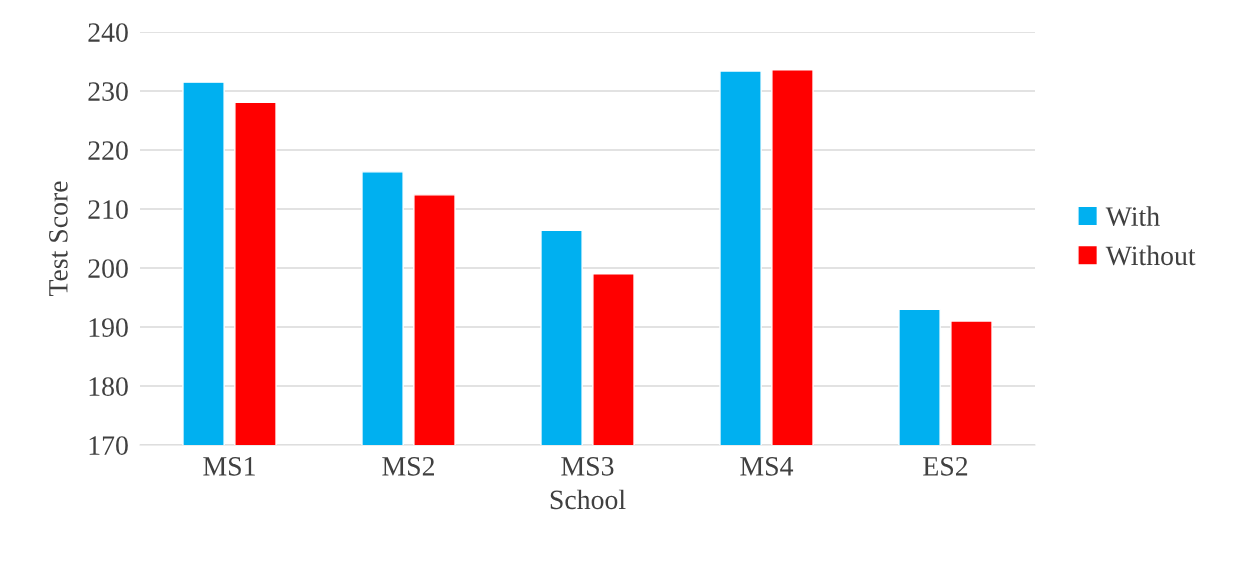 This screenshot has width=1233, height=577. Describe the element at coordinates (1132, 216) in the screenshot. I see `legend-label: With` at that location.